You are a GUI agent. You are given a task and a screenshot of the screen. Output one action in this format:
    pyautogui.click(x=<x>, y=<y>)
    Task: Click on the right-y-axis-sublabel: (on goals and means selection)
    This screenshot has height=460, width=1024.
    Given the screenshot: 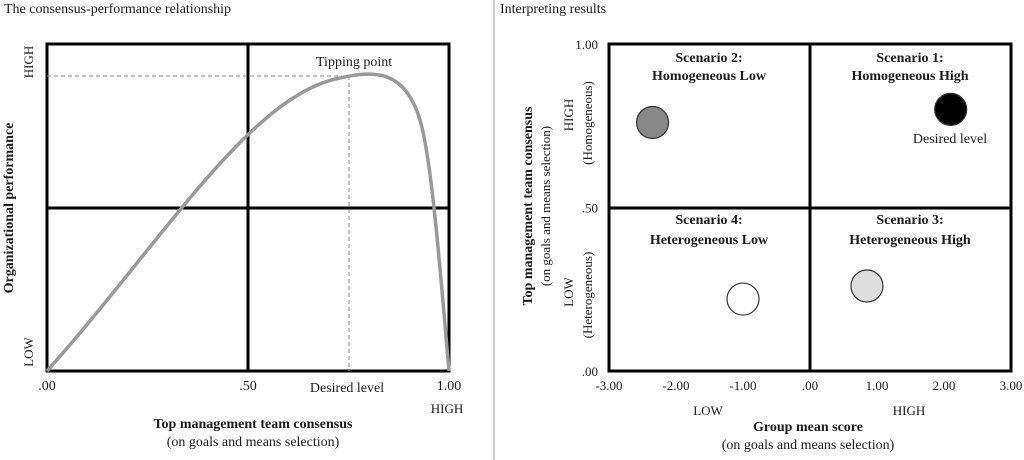 What is the action you would take?
    pyautogui.click(x=545, y=206)
    